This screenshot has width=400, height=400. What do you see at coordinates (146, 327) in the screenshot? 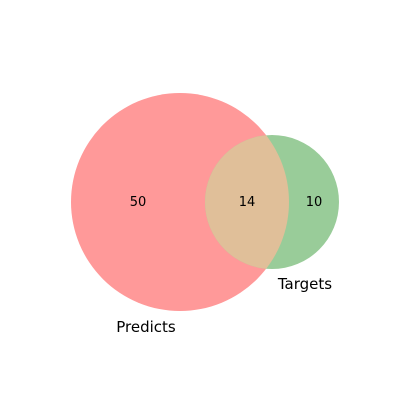
I see `predicts-label: Predicts` at bounding box center [146, 327].